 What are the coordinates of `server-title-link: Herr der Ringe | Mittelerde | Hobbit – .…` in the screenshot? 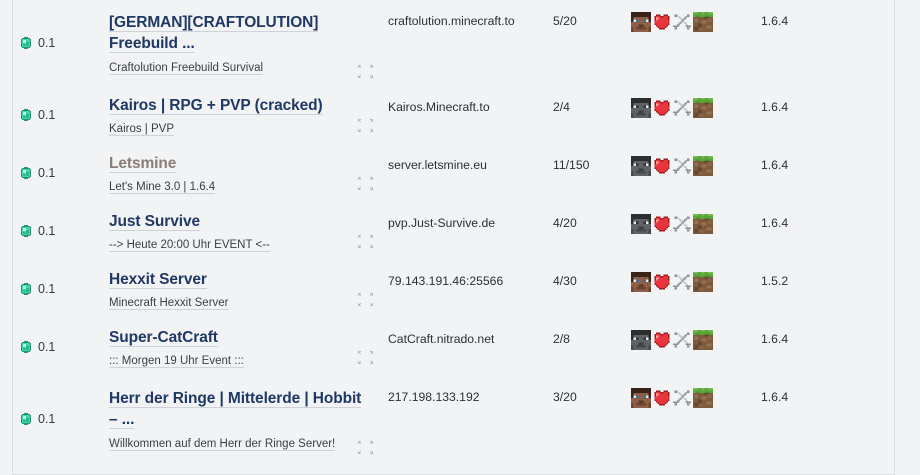 It's located at (235, 409).